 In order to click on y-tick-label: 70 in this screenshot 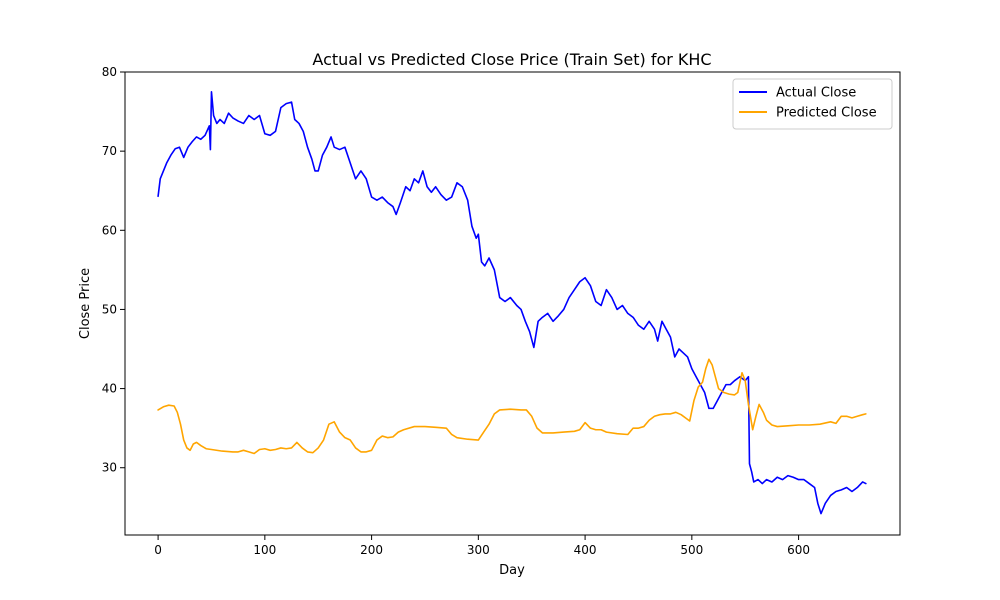, I will do `click(109, 151)`.